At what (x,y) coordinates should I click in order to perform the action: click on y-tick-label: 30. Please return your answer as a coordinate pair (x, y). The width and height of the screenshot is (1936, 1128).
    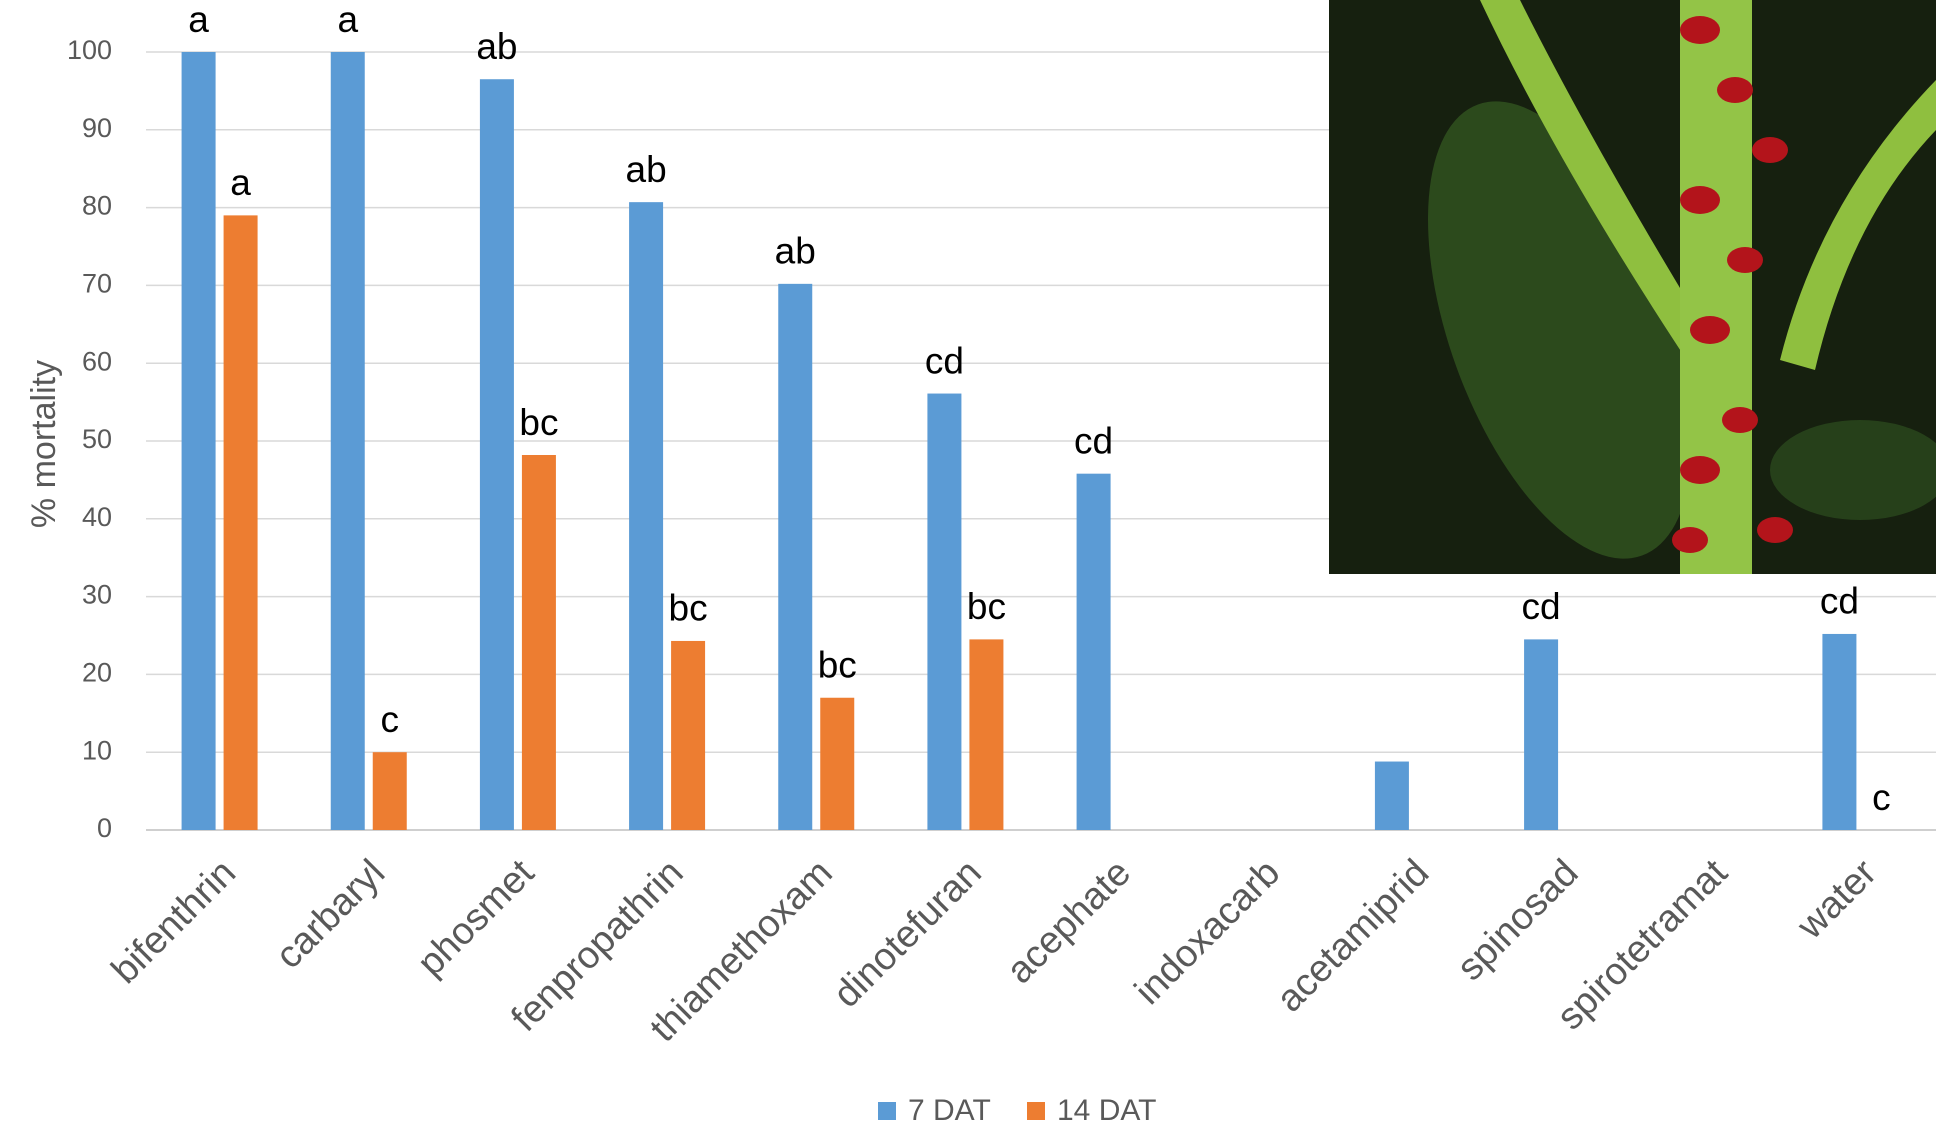
    Looking at the image, I should click on (97, 595).